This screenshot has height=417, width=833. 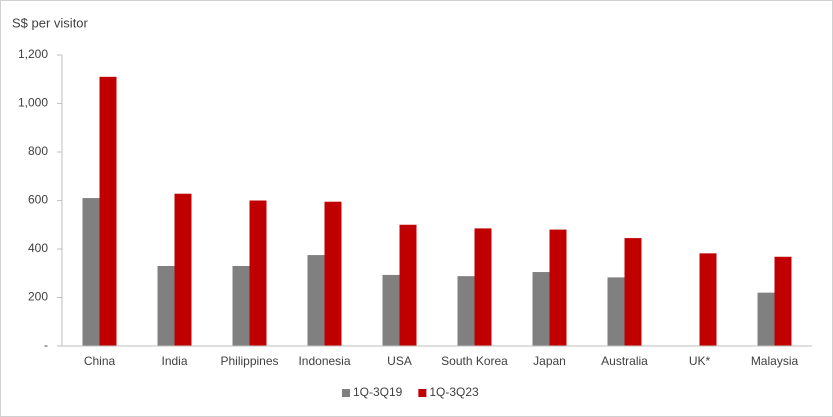 What do you see at coordinates (324, 361) in the screenshot?
I see `x-tick-label: Indonesia` at bounding box center [324, 361].